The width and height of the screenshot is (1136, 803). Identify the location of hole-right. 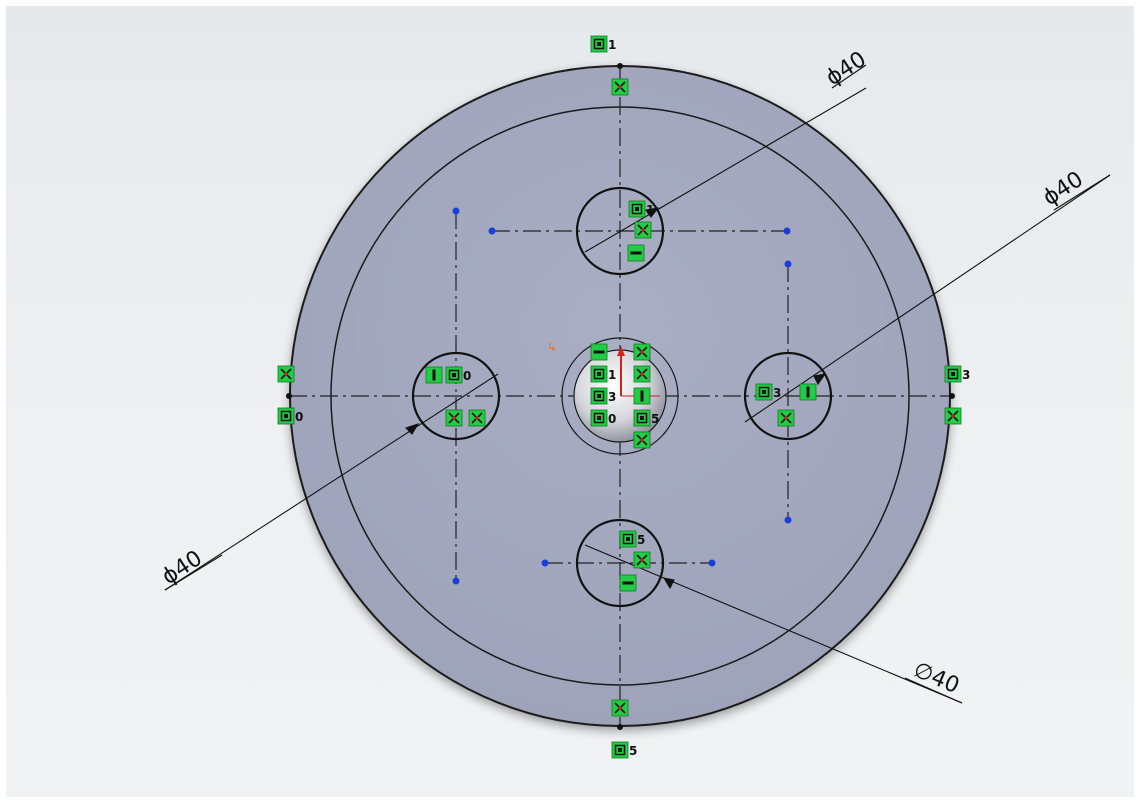
(788, 396).